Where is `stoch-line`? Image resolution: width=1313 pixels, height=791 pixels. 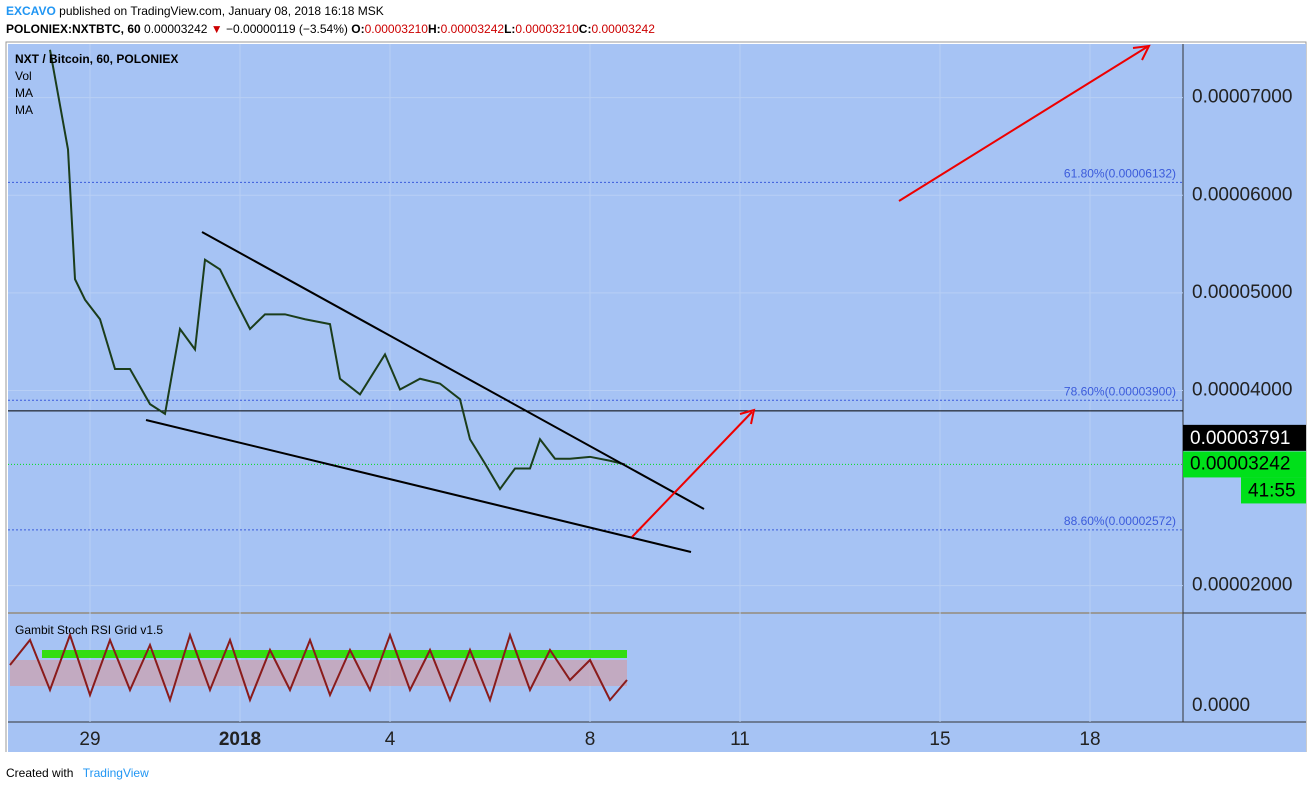 stoch-line is located at coordinates (318, 667).